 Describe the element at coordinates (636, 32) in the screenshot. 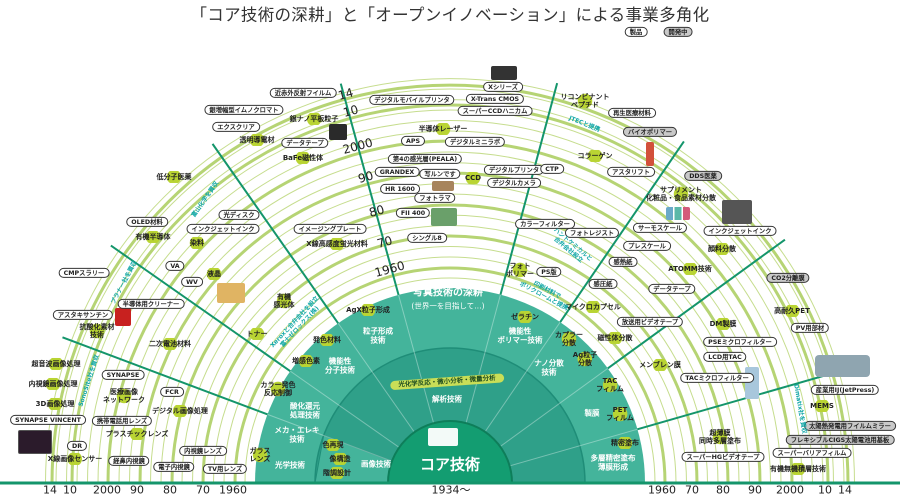

I see `legend-product: 製品` at that location.